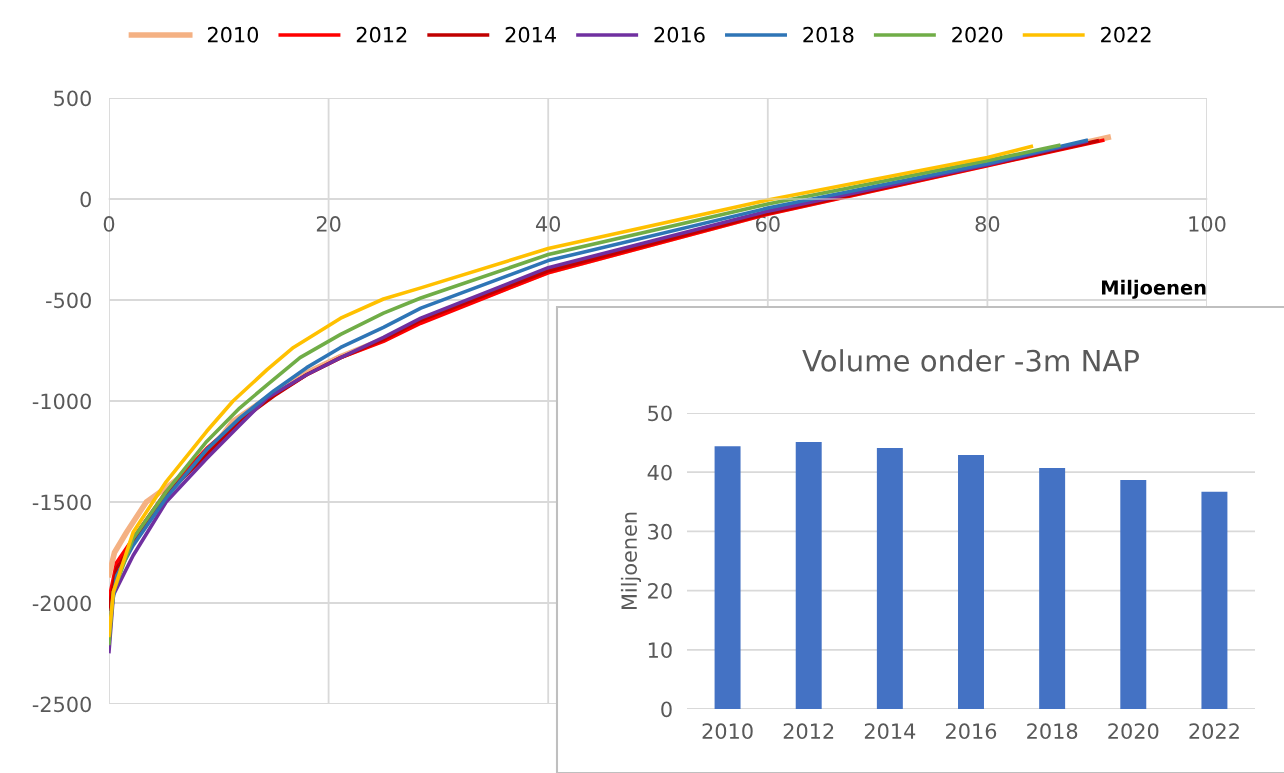 The image size is (1284, 773). What do you see at coordinates (977, 34) in the screenshot?
I see `legend-label: 2020` at bounding box center [977, 34].